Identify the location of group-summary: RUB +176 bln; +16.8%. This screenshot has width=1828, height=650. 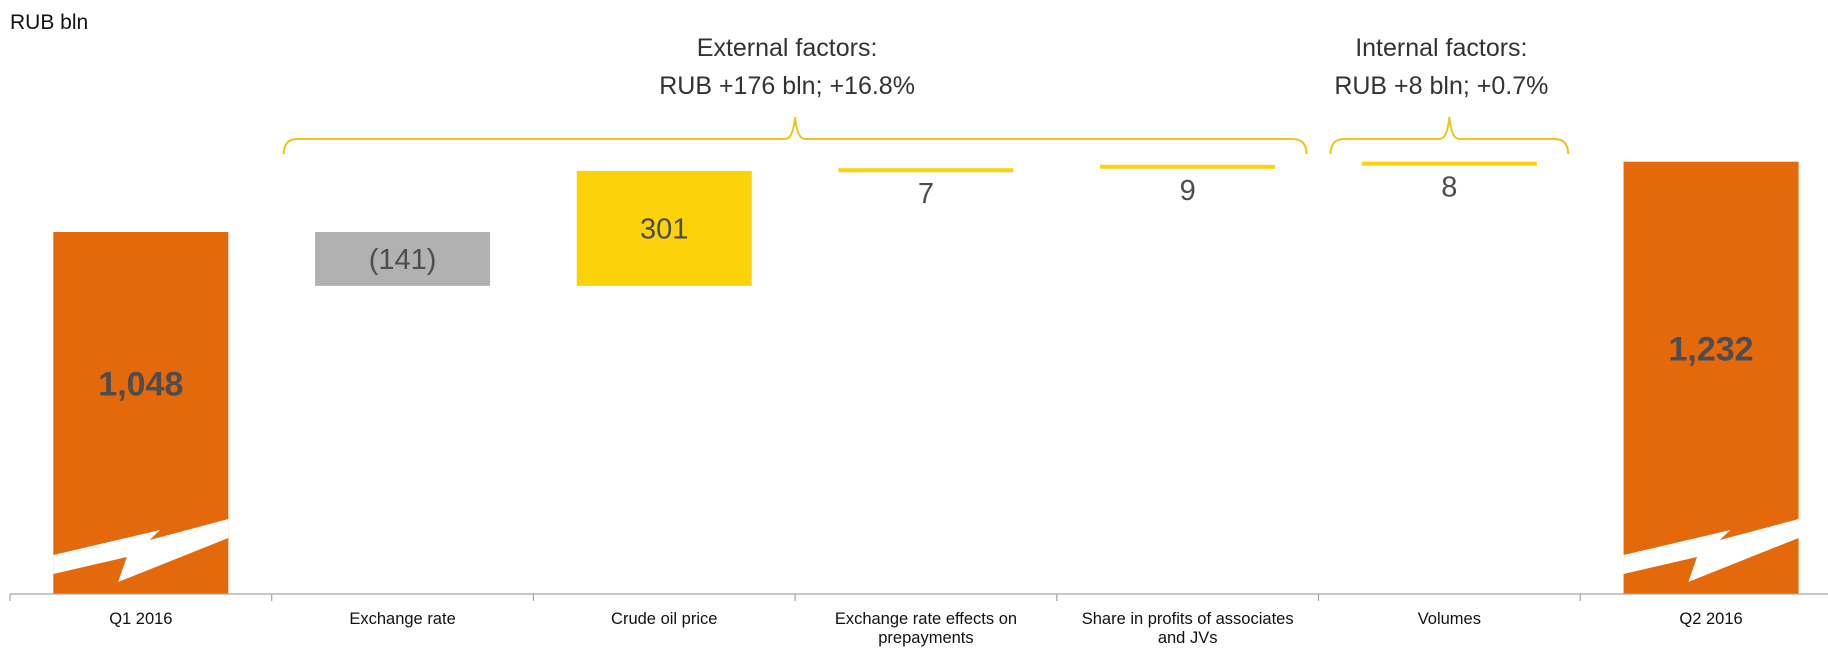
(787, 86).